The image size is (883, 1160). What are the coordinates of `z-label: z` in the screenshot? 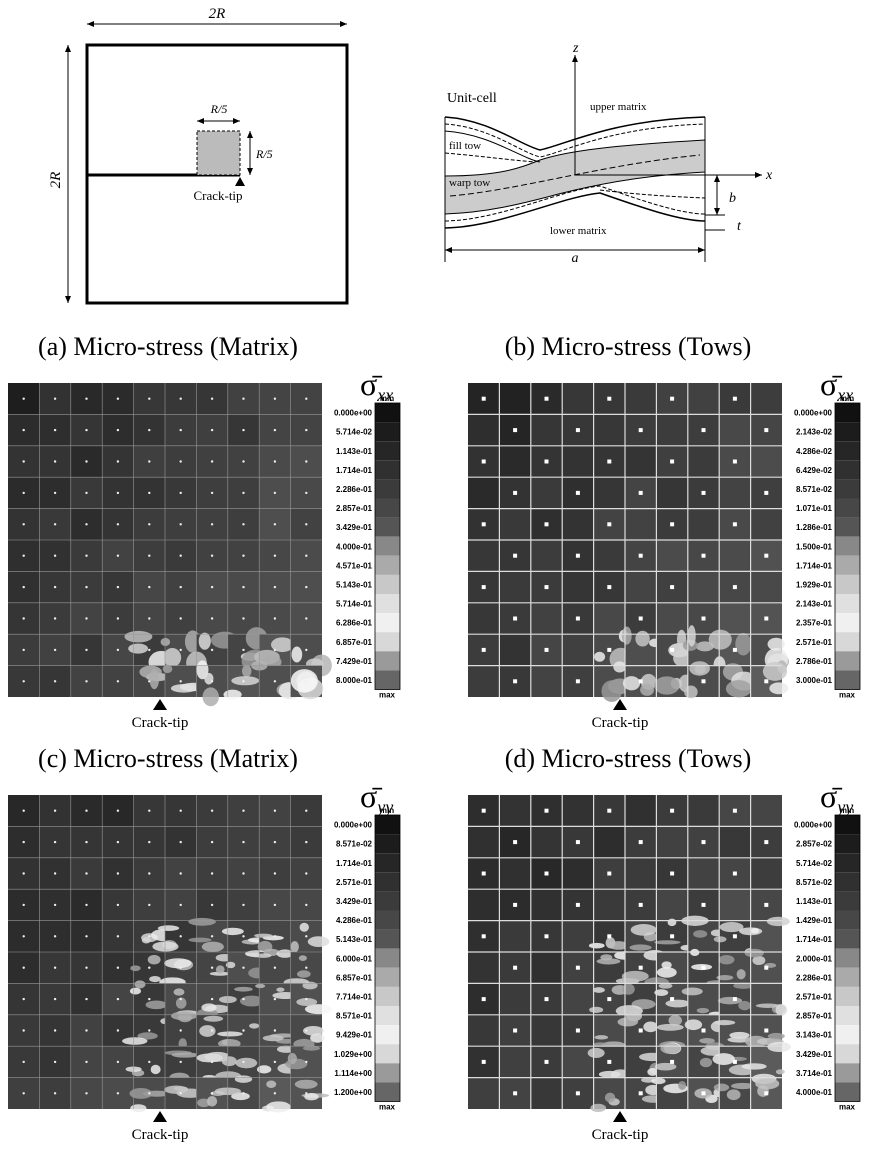 It's located at (575, 48).